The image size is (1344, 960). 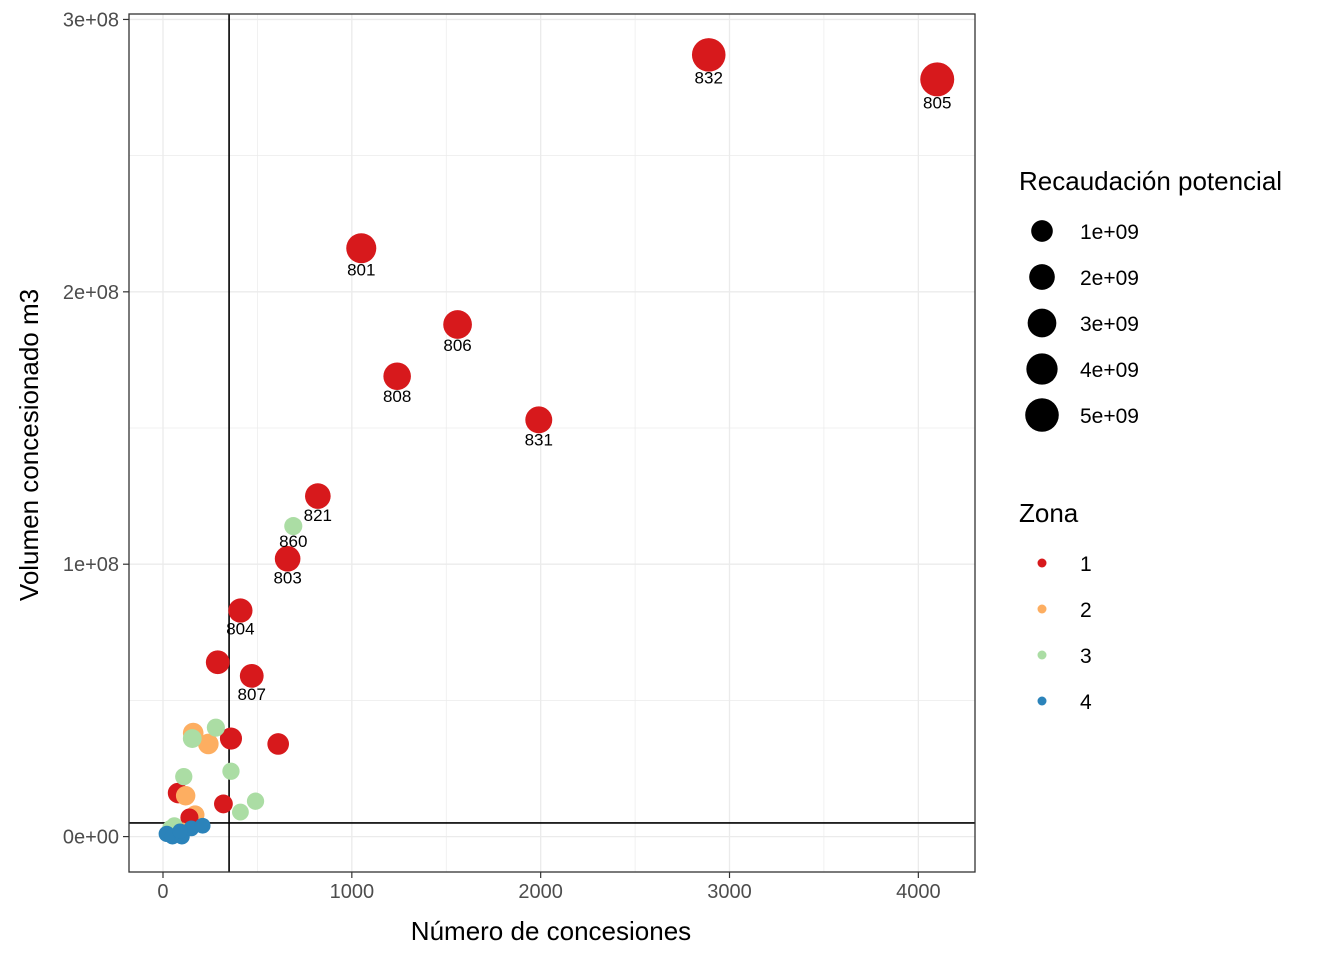 What do you see at coordinates (252, 694) in the screenshot?
I see `point-label-807: 807` at bounding box center [252, 694].